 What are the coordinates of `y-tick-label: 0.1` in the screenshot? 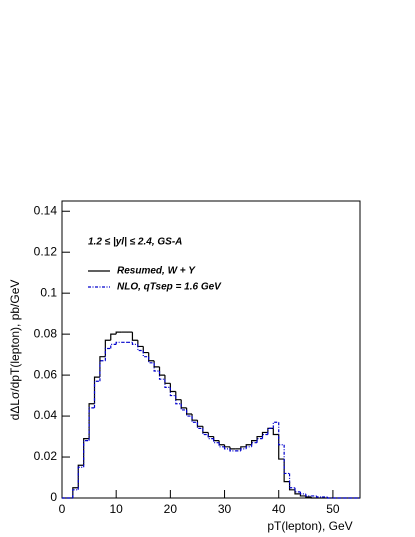 It's located at (48, 292).